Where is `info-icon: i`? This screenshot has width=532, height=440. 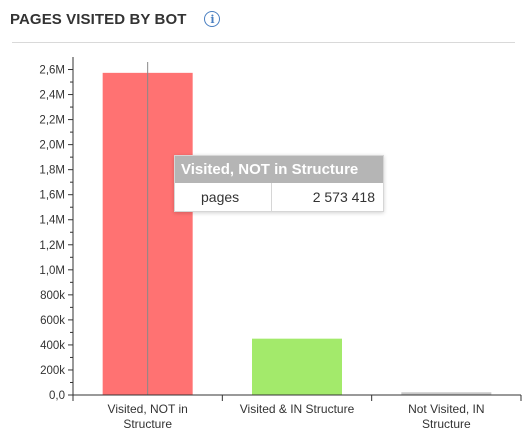 info-icon: i is located at coordinates (212, 19).